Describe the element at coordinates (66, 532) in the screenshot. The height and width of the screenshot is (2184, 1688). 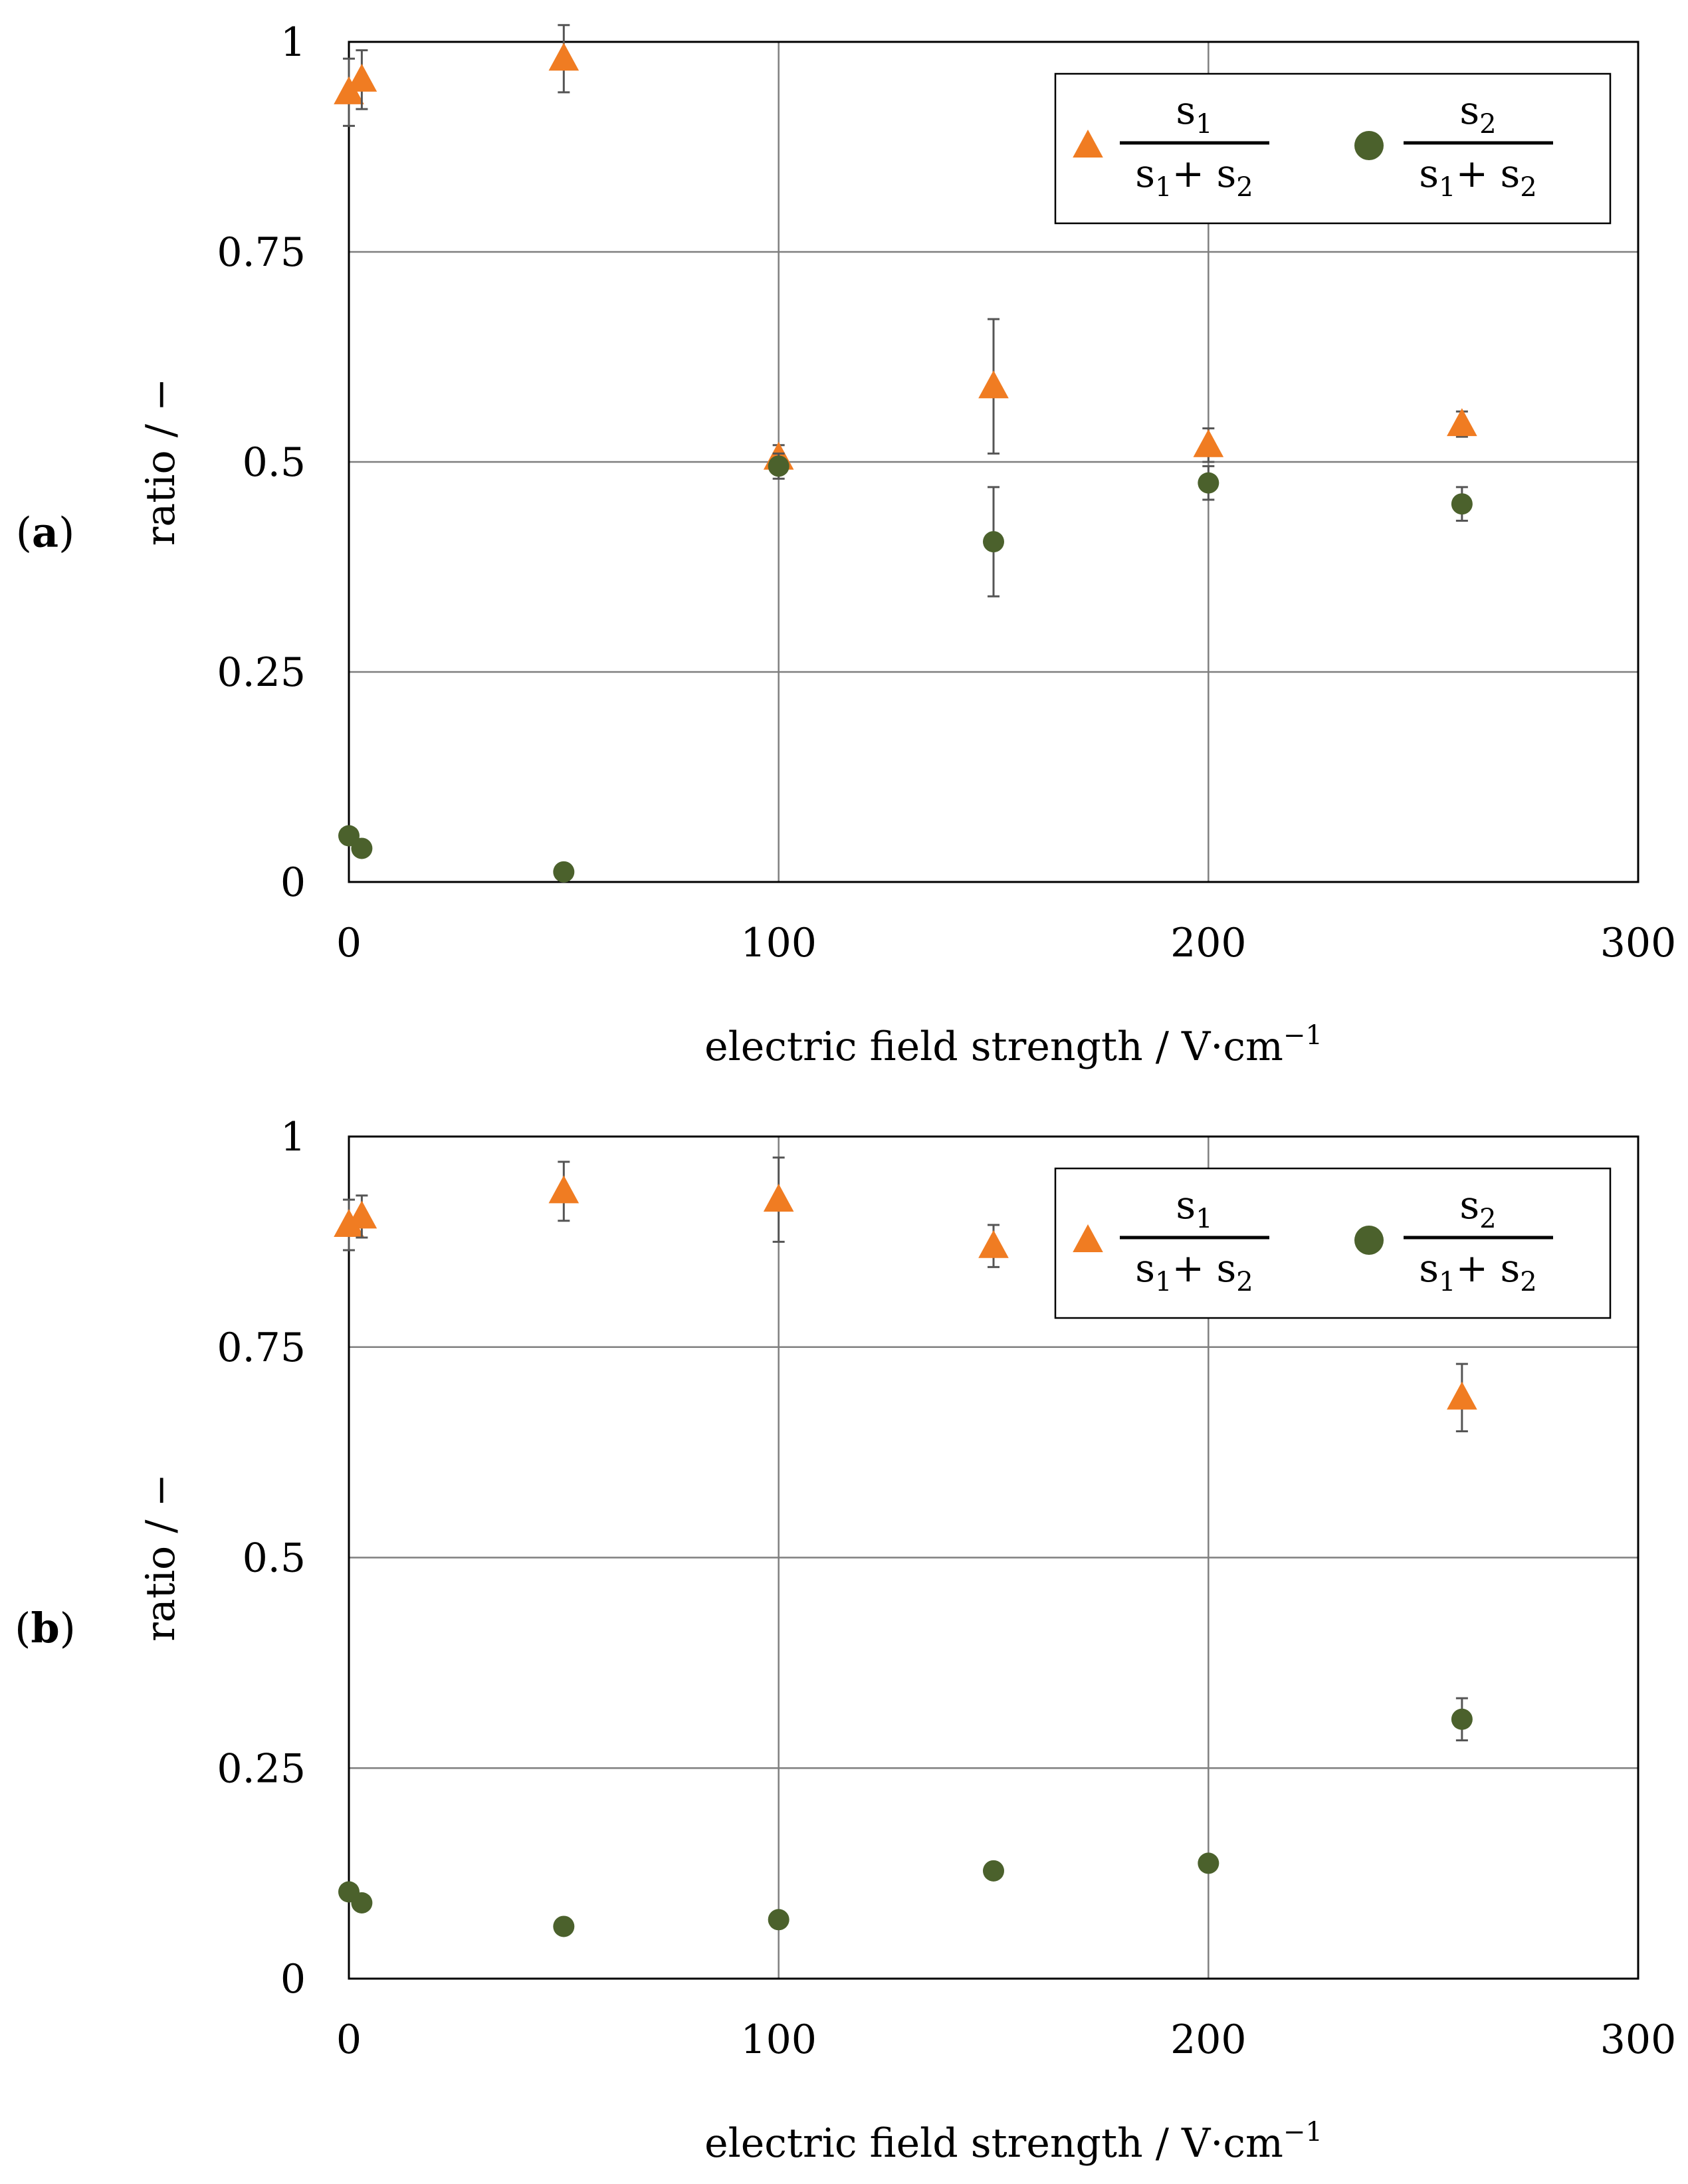
I see `panel-label-close: )` at that location.